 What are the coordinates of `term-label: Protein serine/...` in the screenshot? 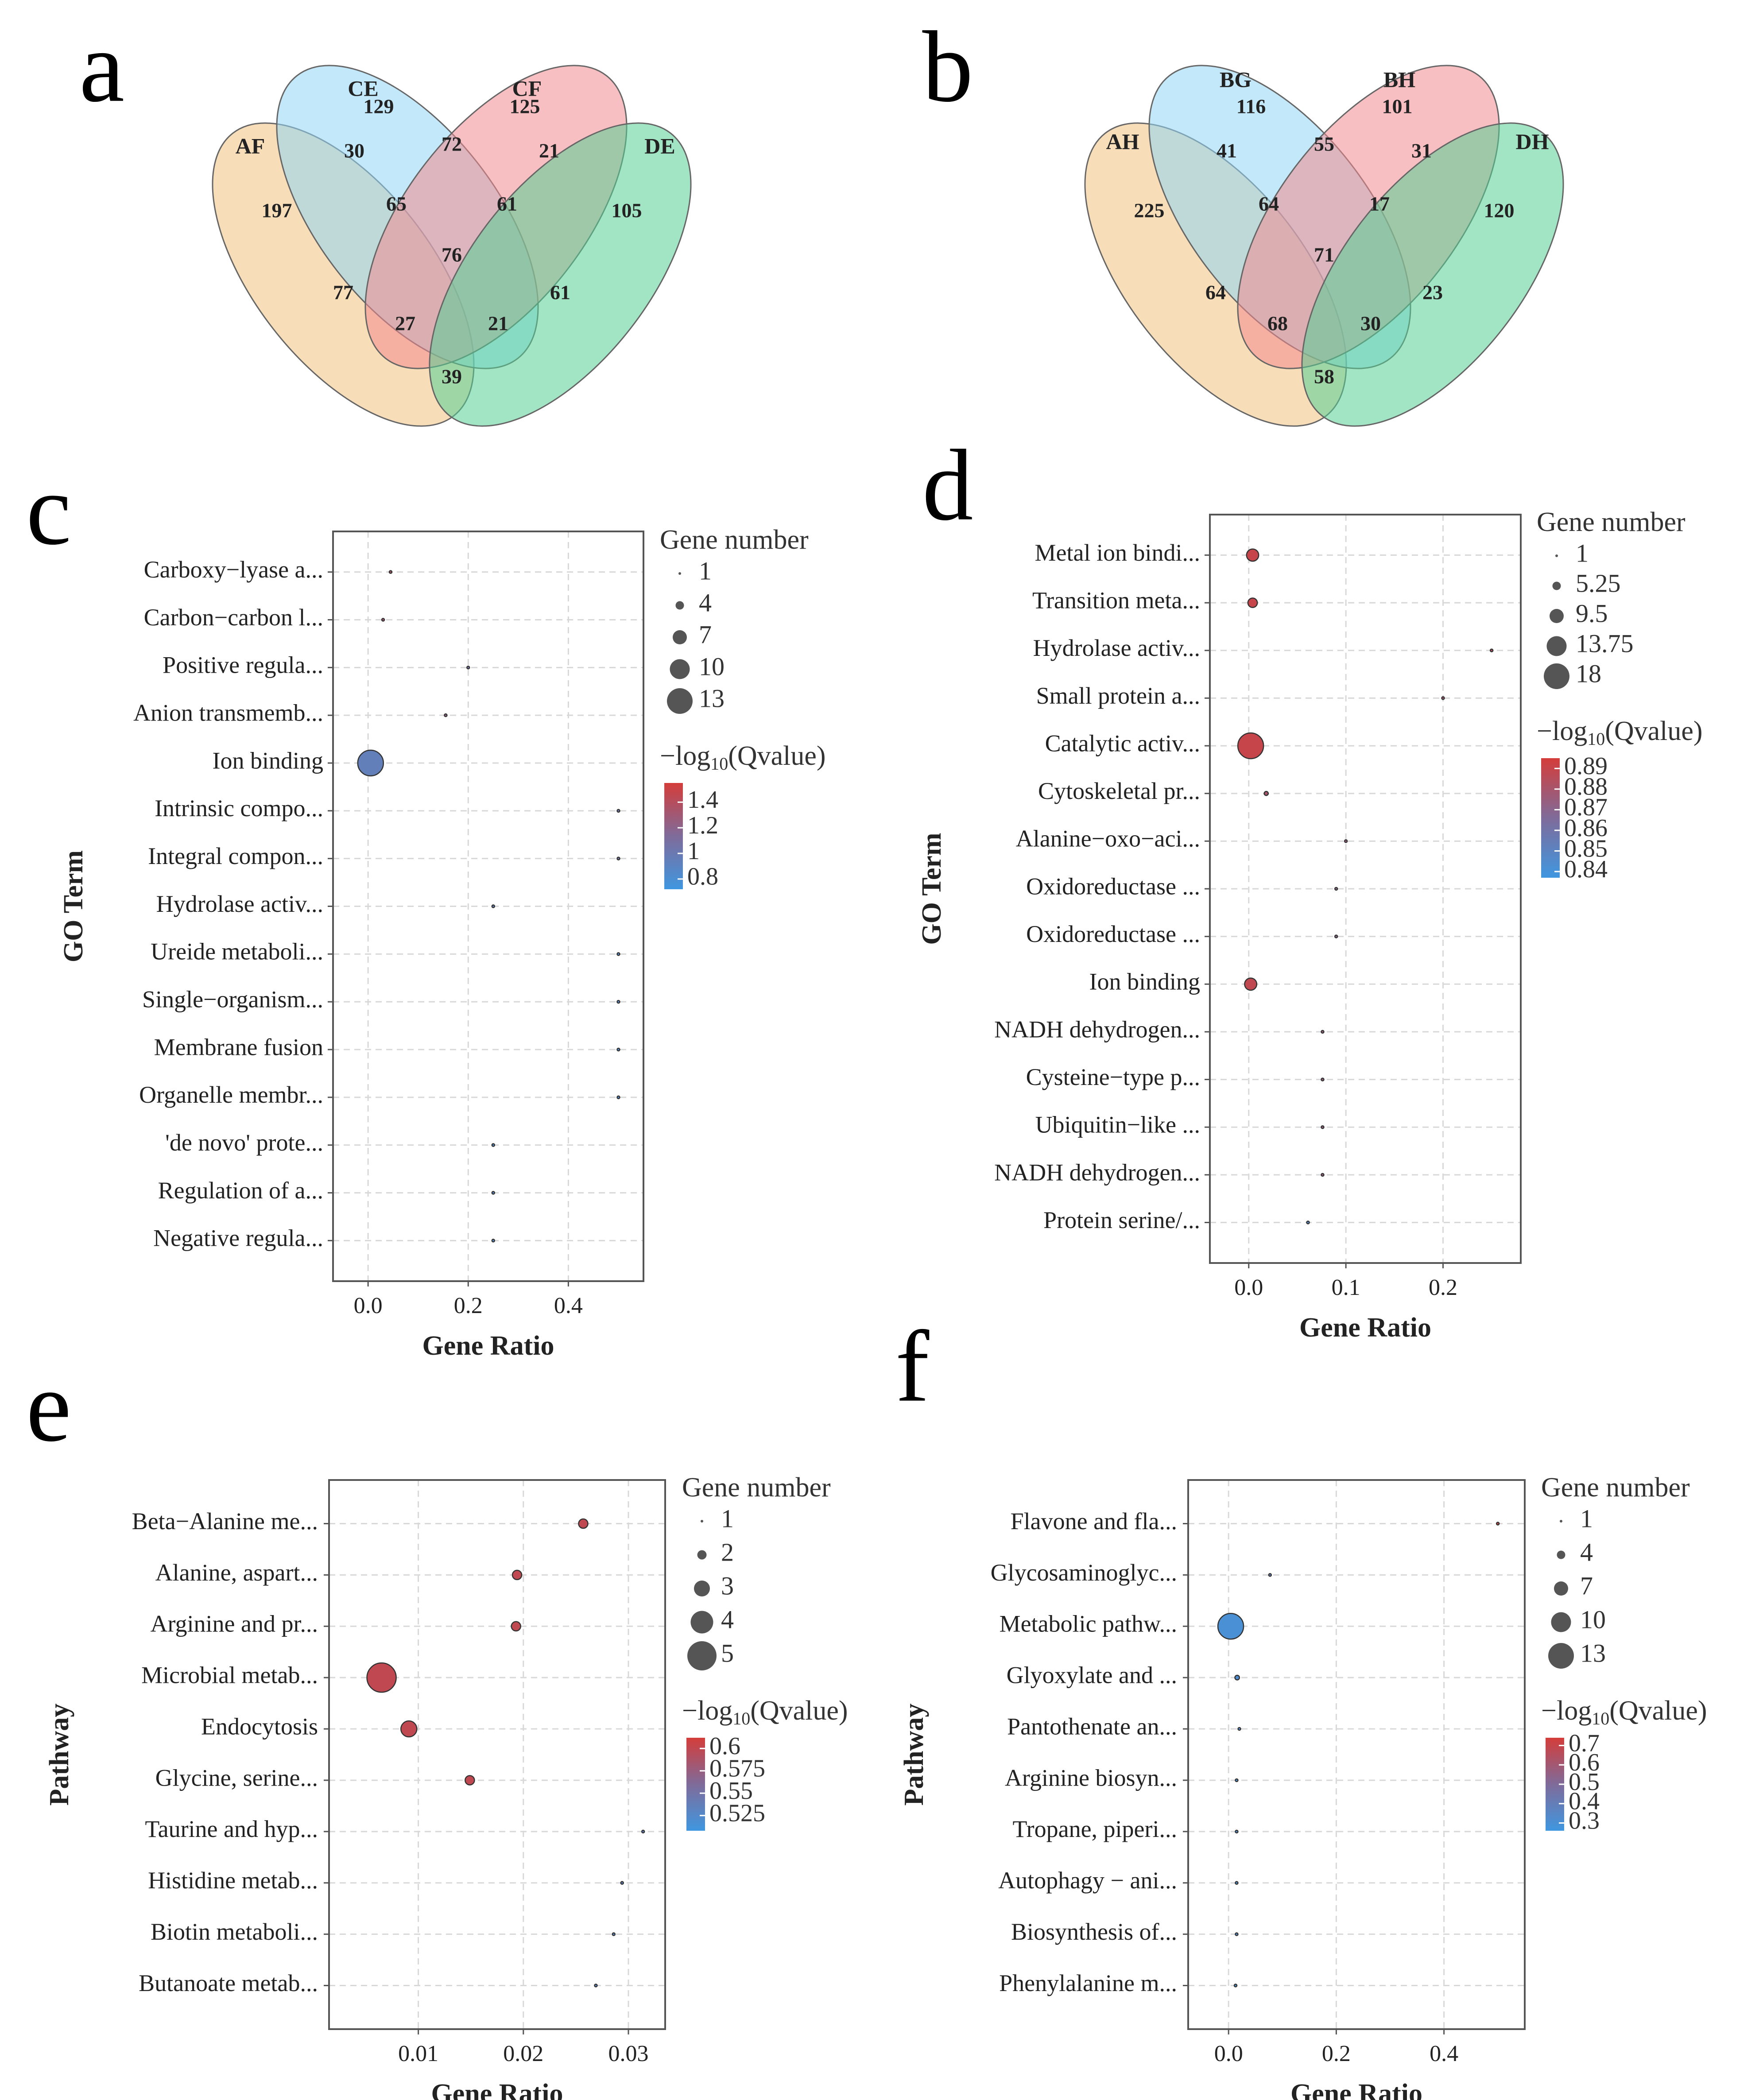 It's located at (1121, 1220).